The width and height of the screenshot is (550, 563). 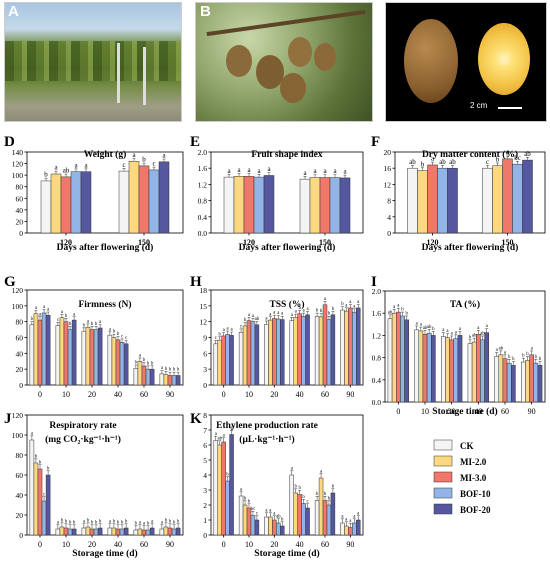 What do you see at coordinates (532, 411) in the screenshot?
I see `chart-i-xtick-label: 90` at bounding box center [532, 411].